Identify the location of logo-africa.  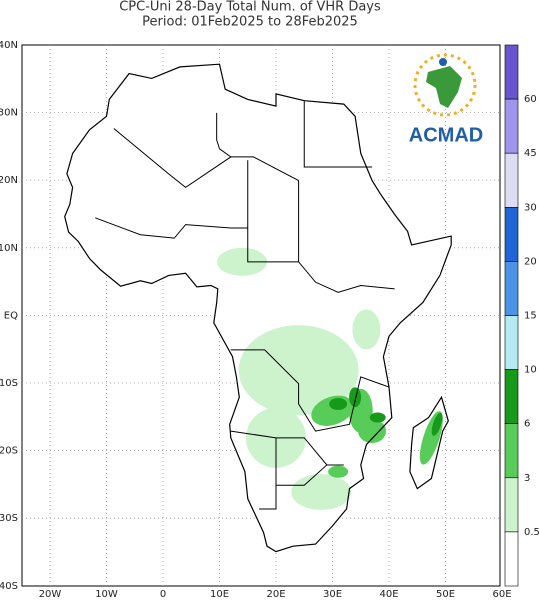
(444, 87).